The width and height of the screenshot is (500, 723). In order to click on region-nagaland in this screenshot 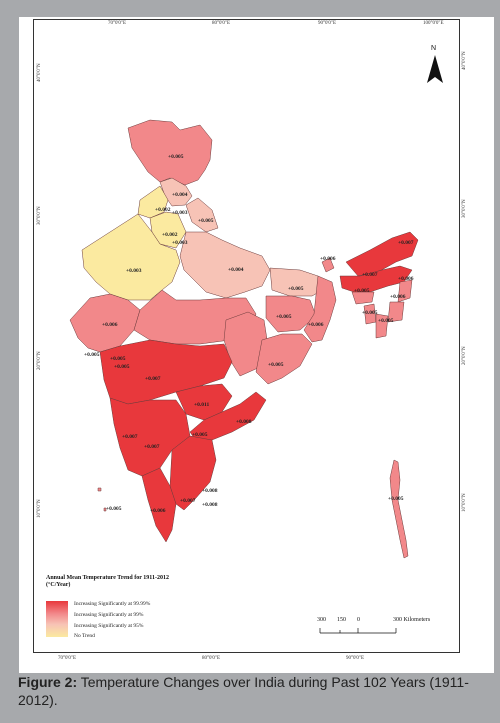, I will do `click(405, 291)`.